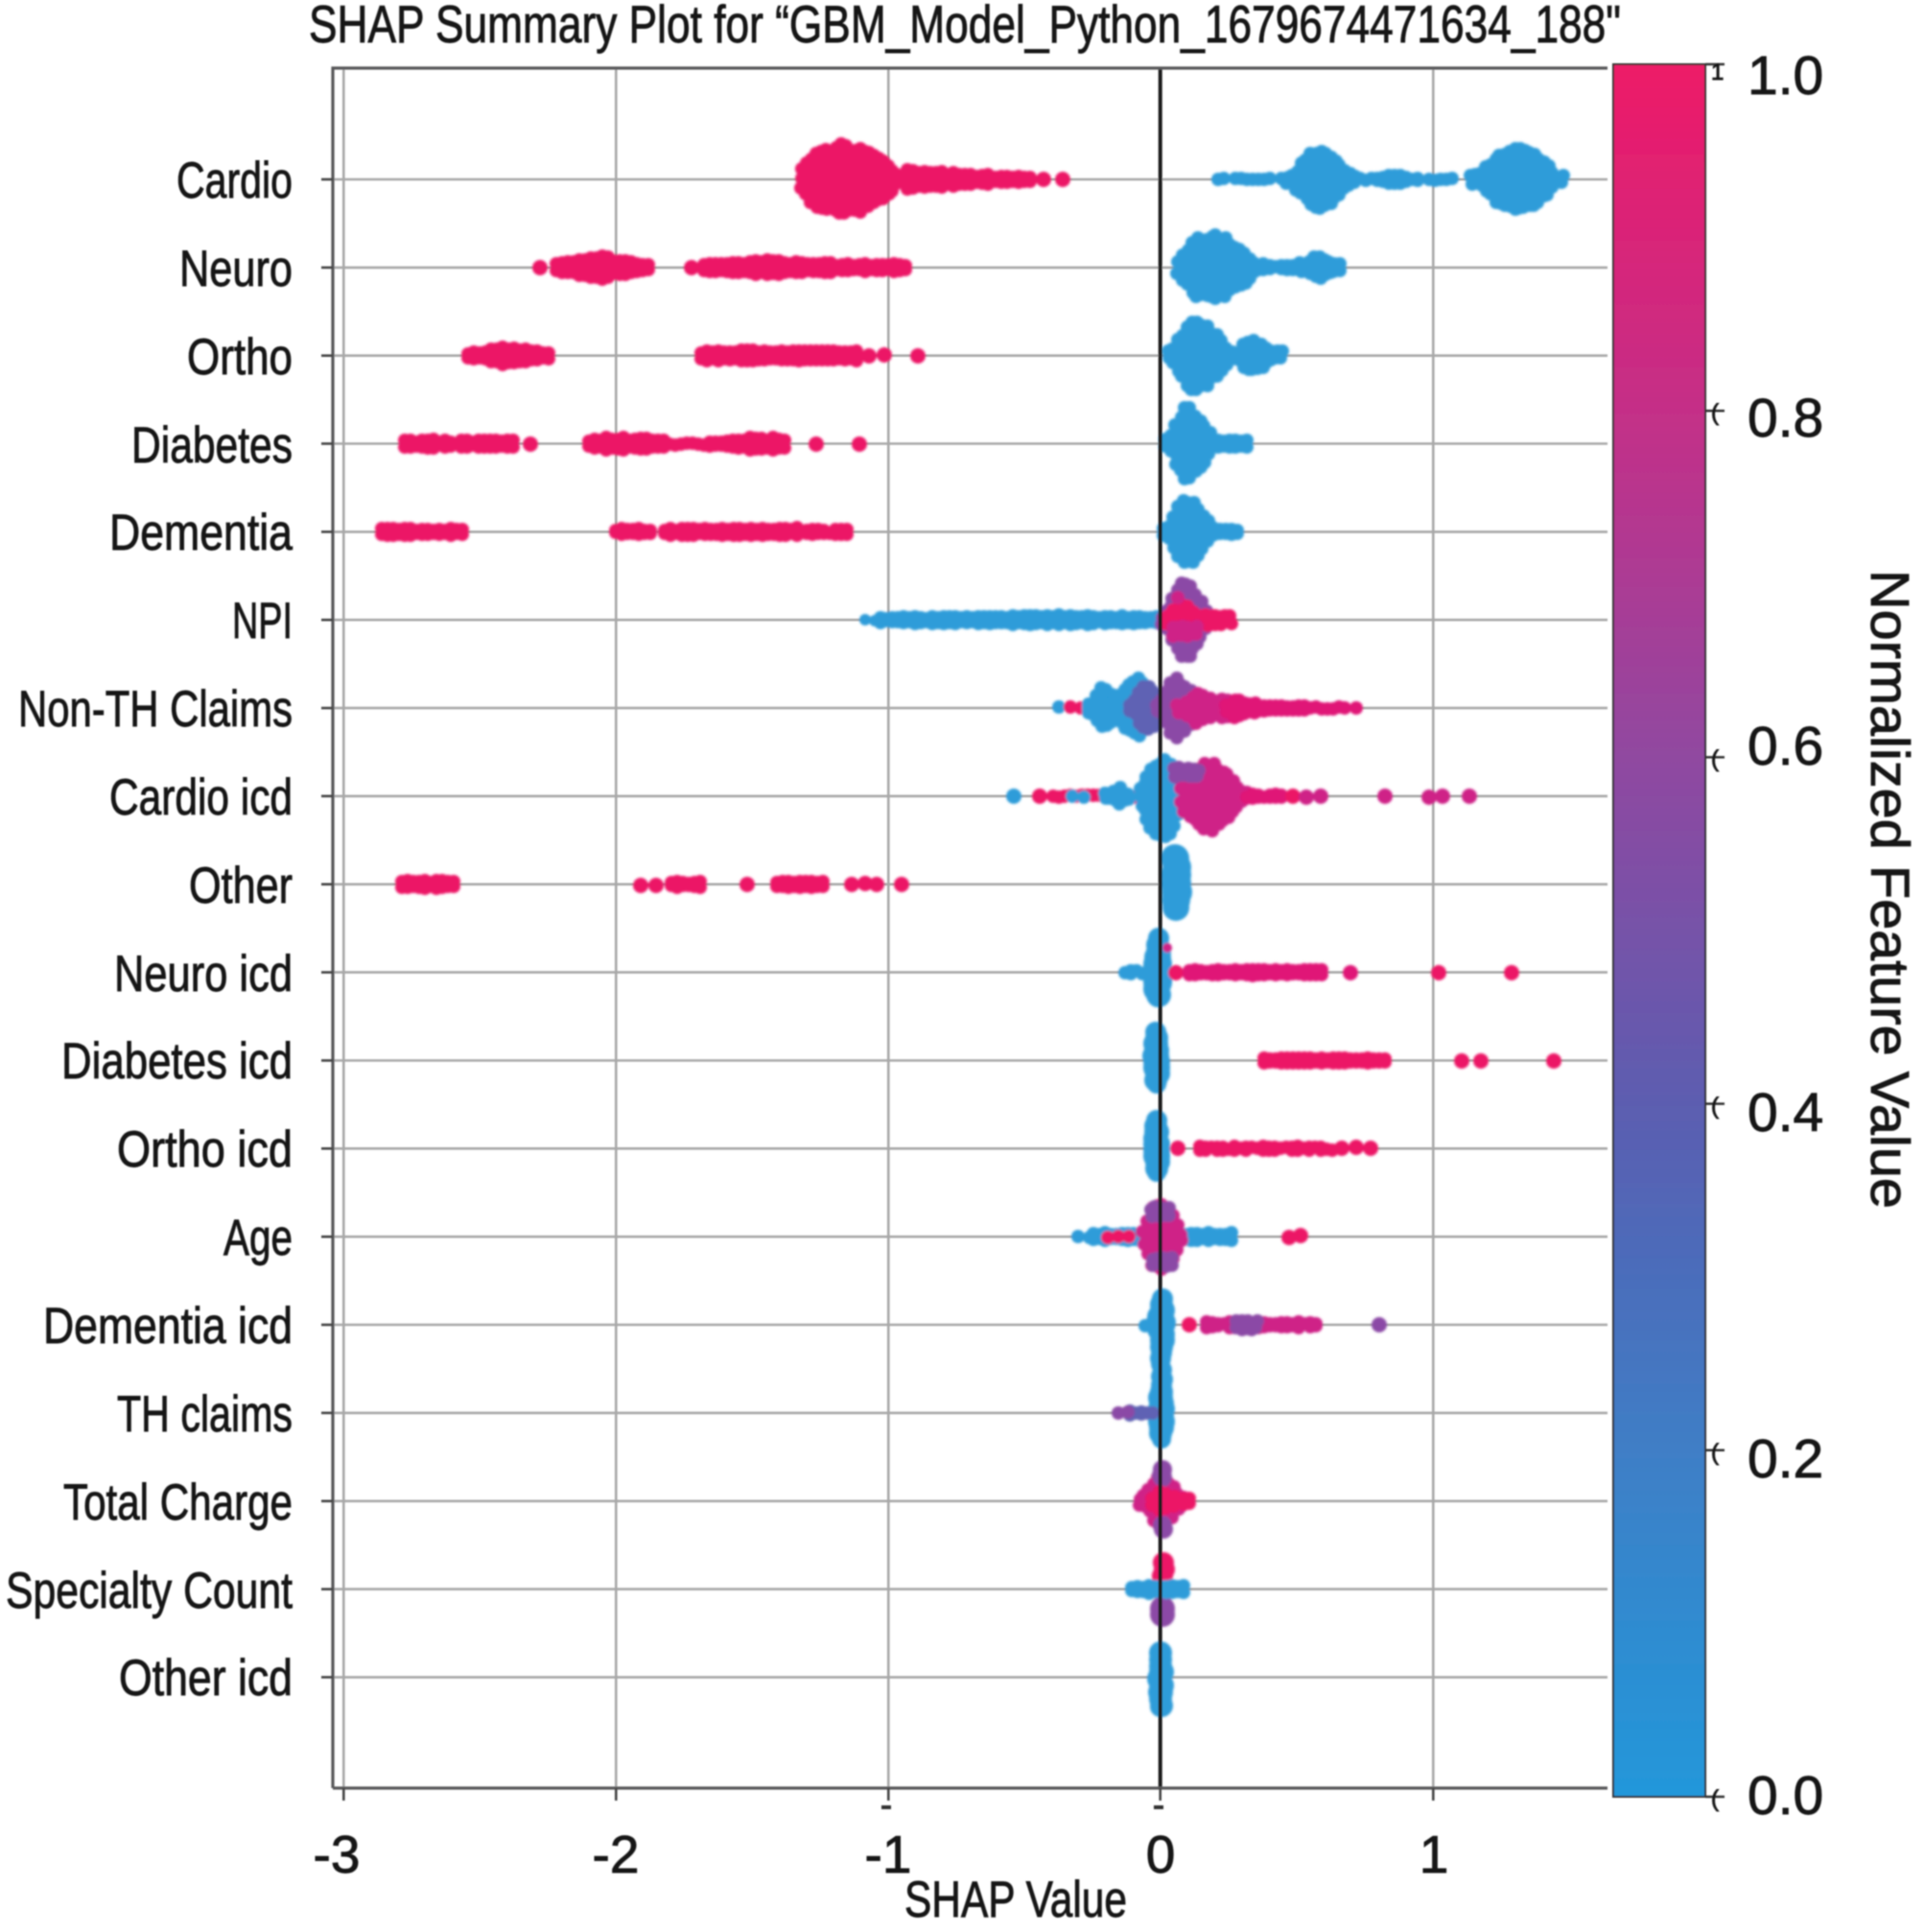 The image size is (1924, 1932). I want to click on svg-text: Ortho icd, so click(205, 1150).